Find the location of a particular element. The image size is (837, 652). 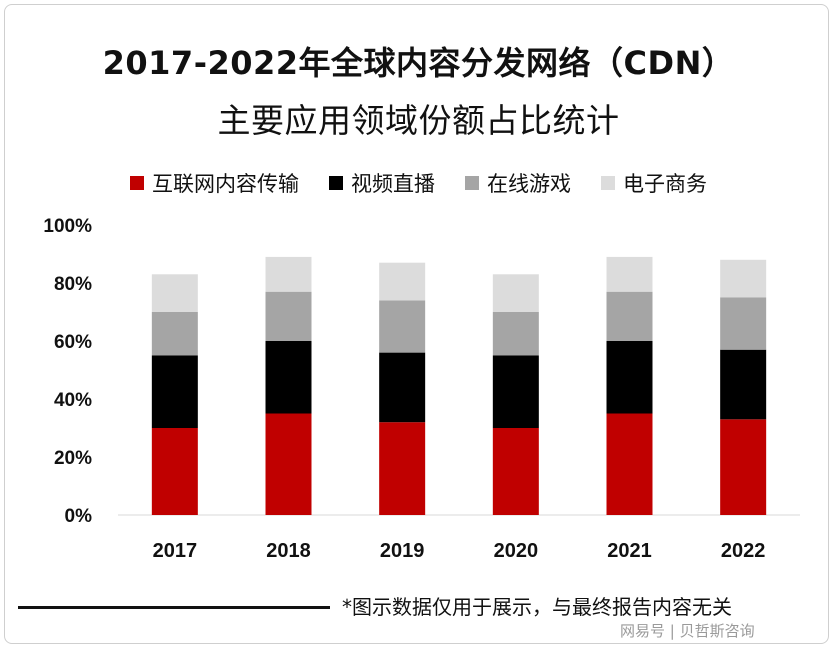

legend-label: 视频直播 is located at coordinates (393, 184).